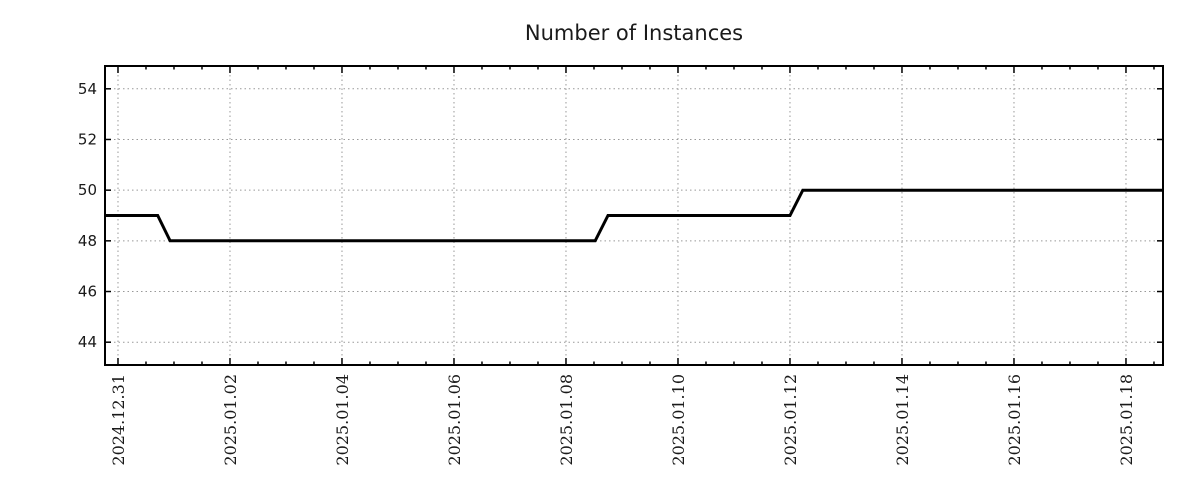 This screenshot has width=1200, height=500. What do you see at coordinates (634, 33) in the screenshot?
I see `chart-title: Number of Instances` at bounding box center [634, 33].